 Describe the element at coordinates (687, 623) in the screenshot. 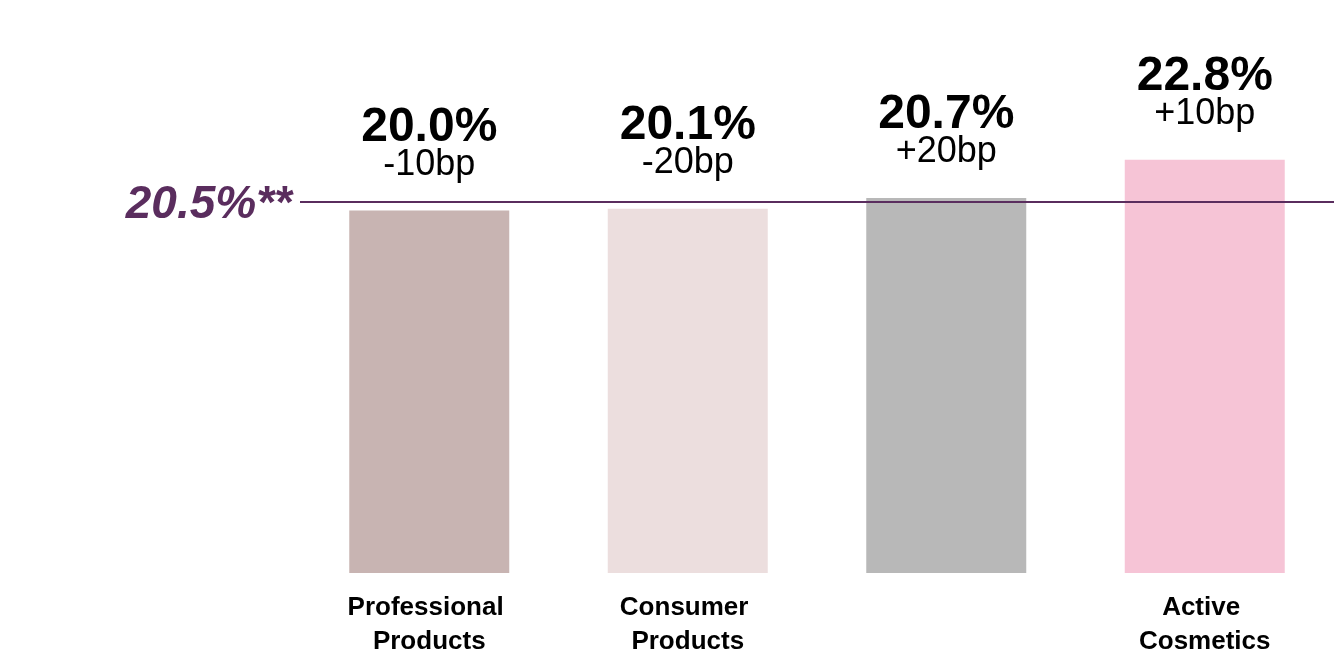

I see `x-tick-label: Consumer Products` at that location.